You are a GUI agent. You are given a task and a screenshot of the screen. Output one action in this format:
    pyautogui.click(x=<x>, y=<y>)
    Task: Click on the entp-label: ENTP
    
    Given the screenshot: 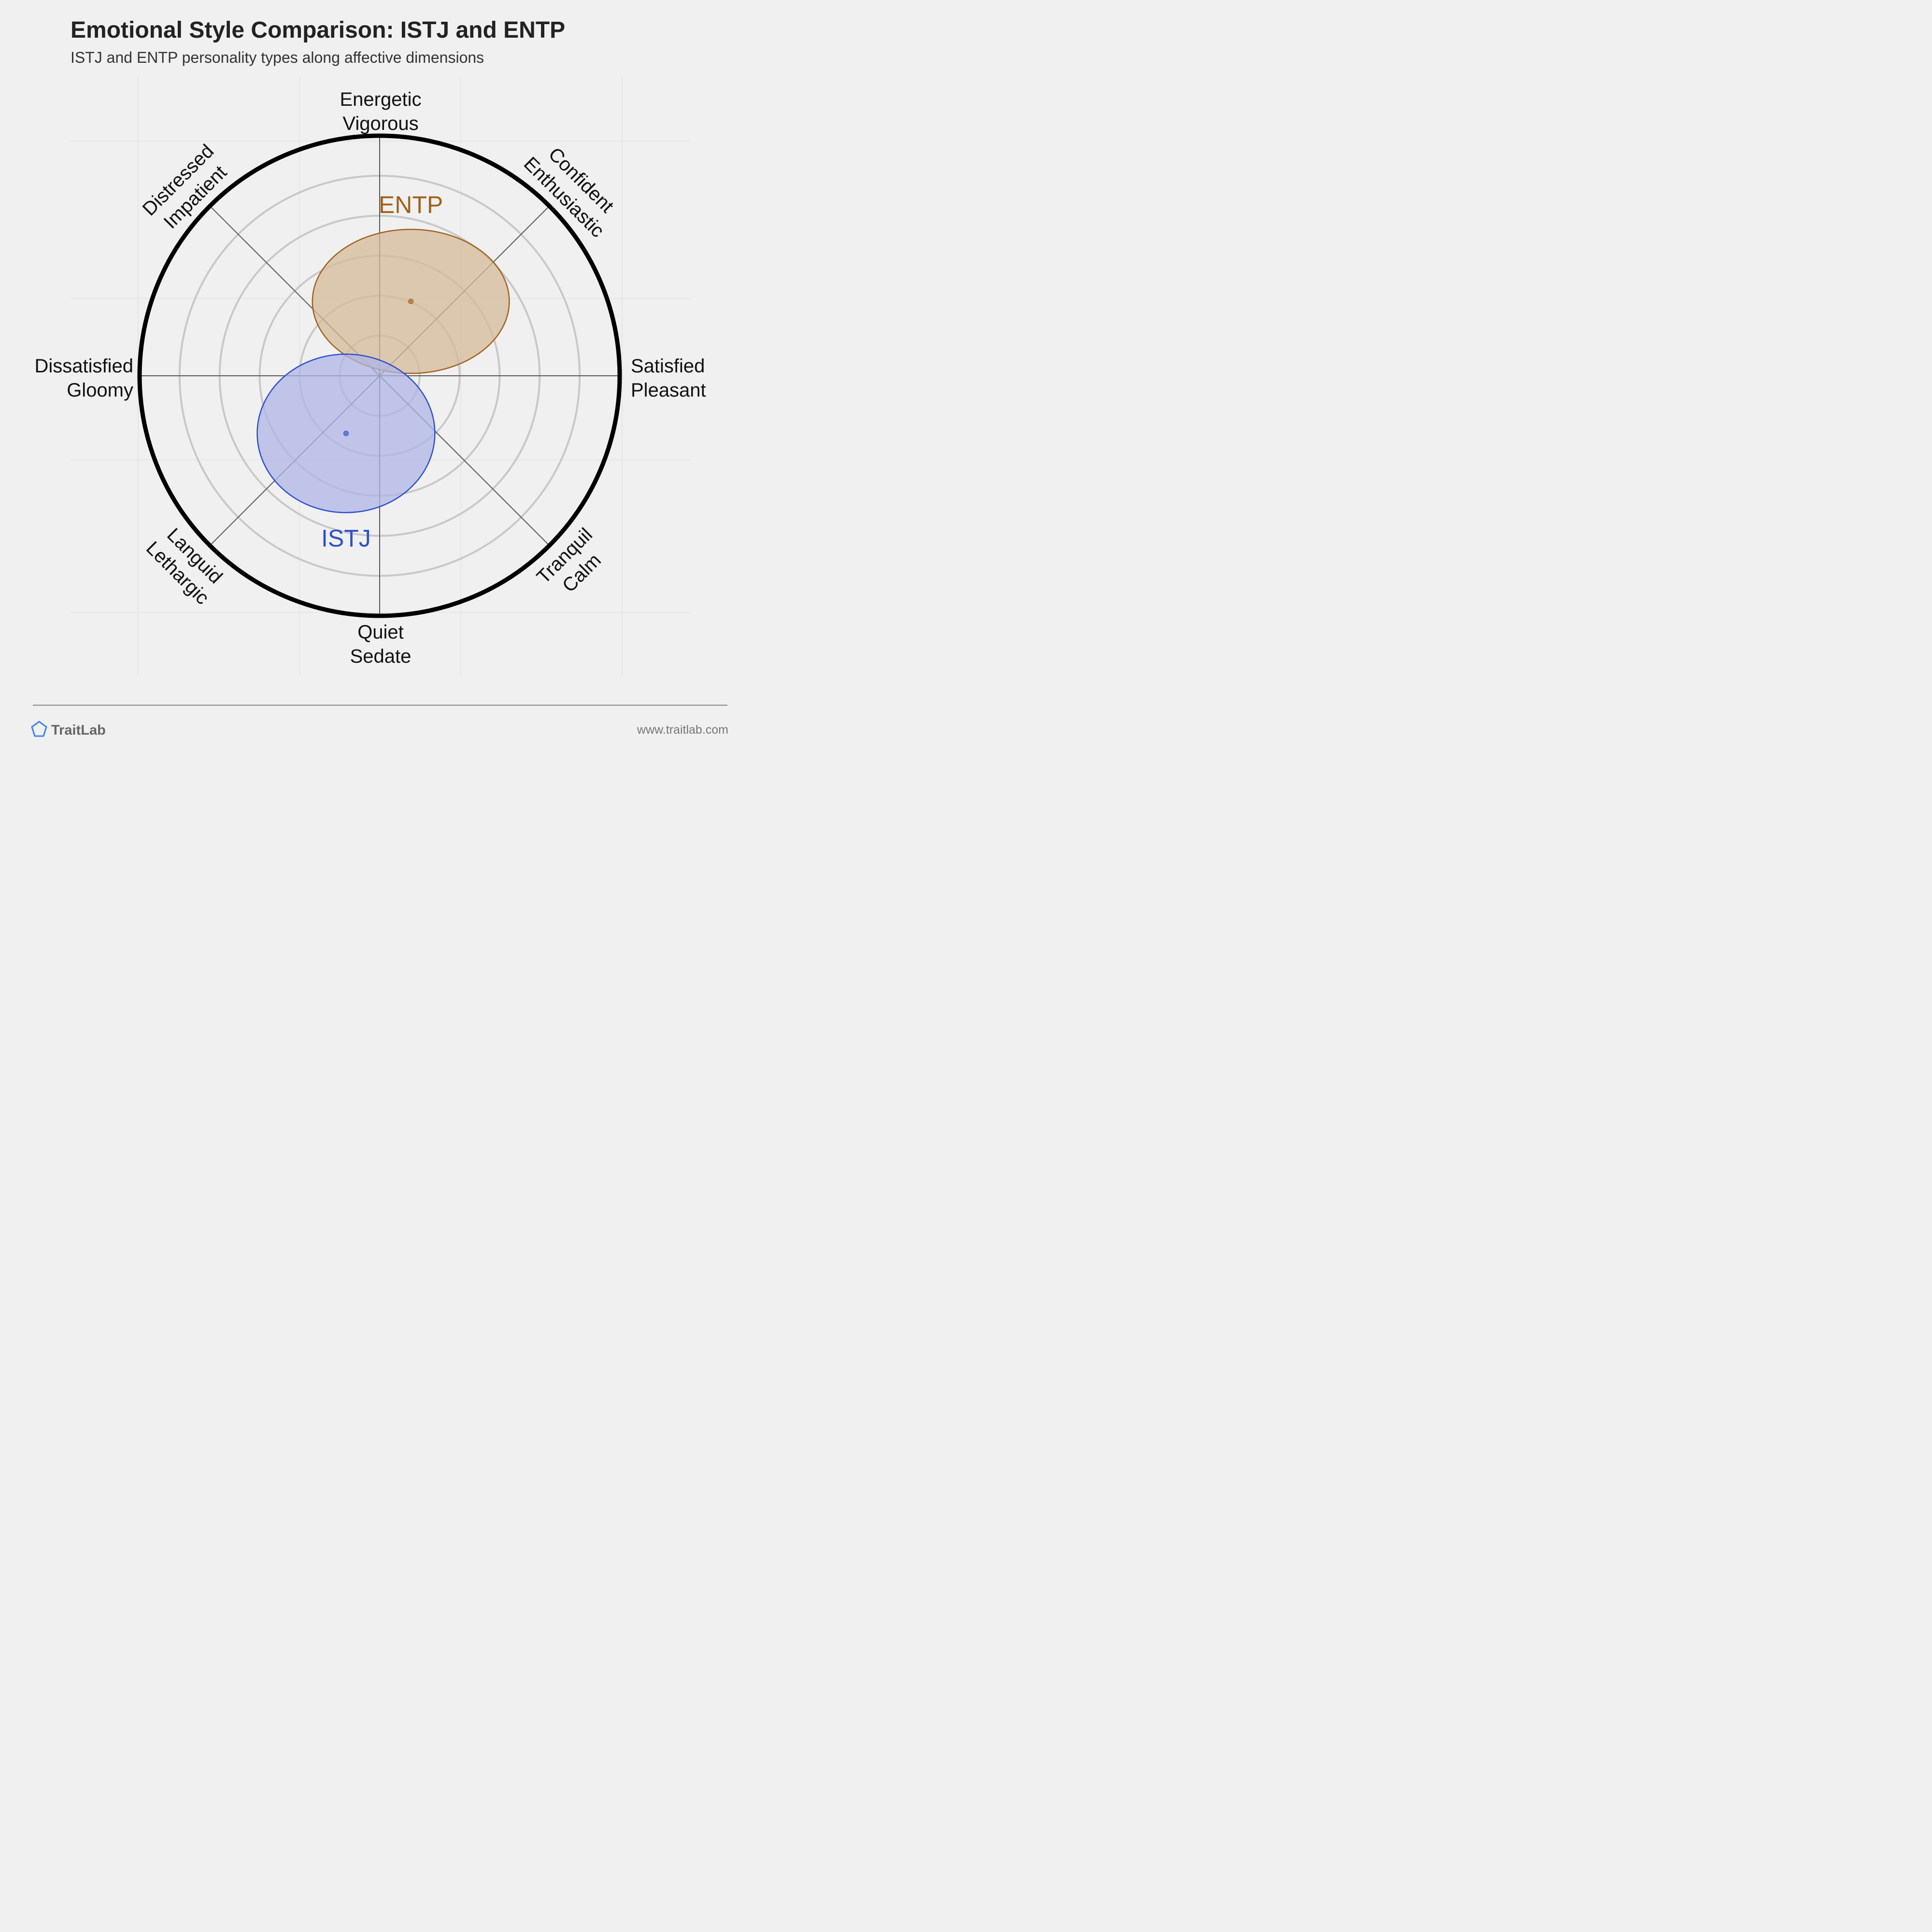 What is the action you would take?
    pyautogui.click(x=411, y=204)
    